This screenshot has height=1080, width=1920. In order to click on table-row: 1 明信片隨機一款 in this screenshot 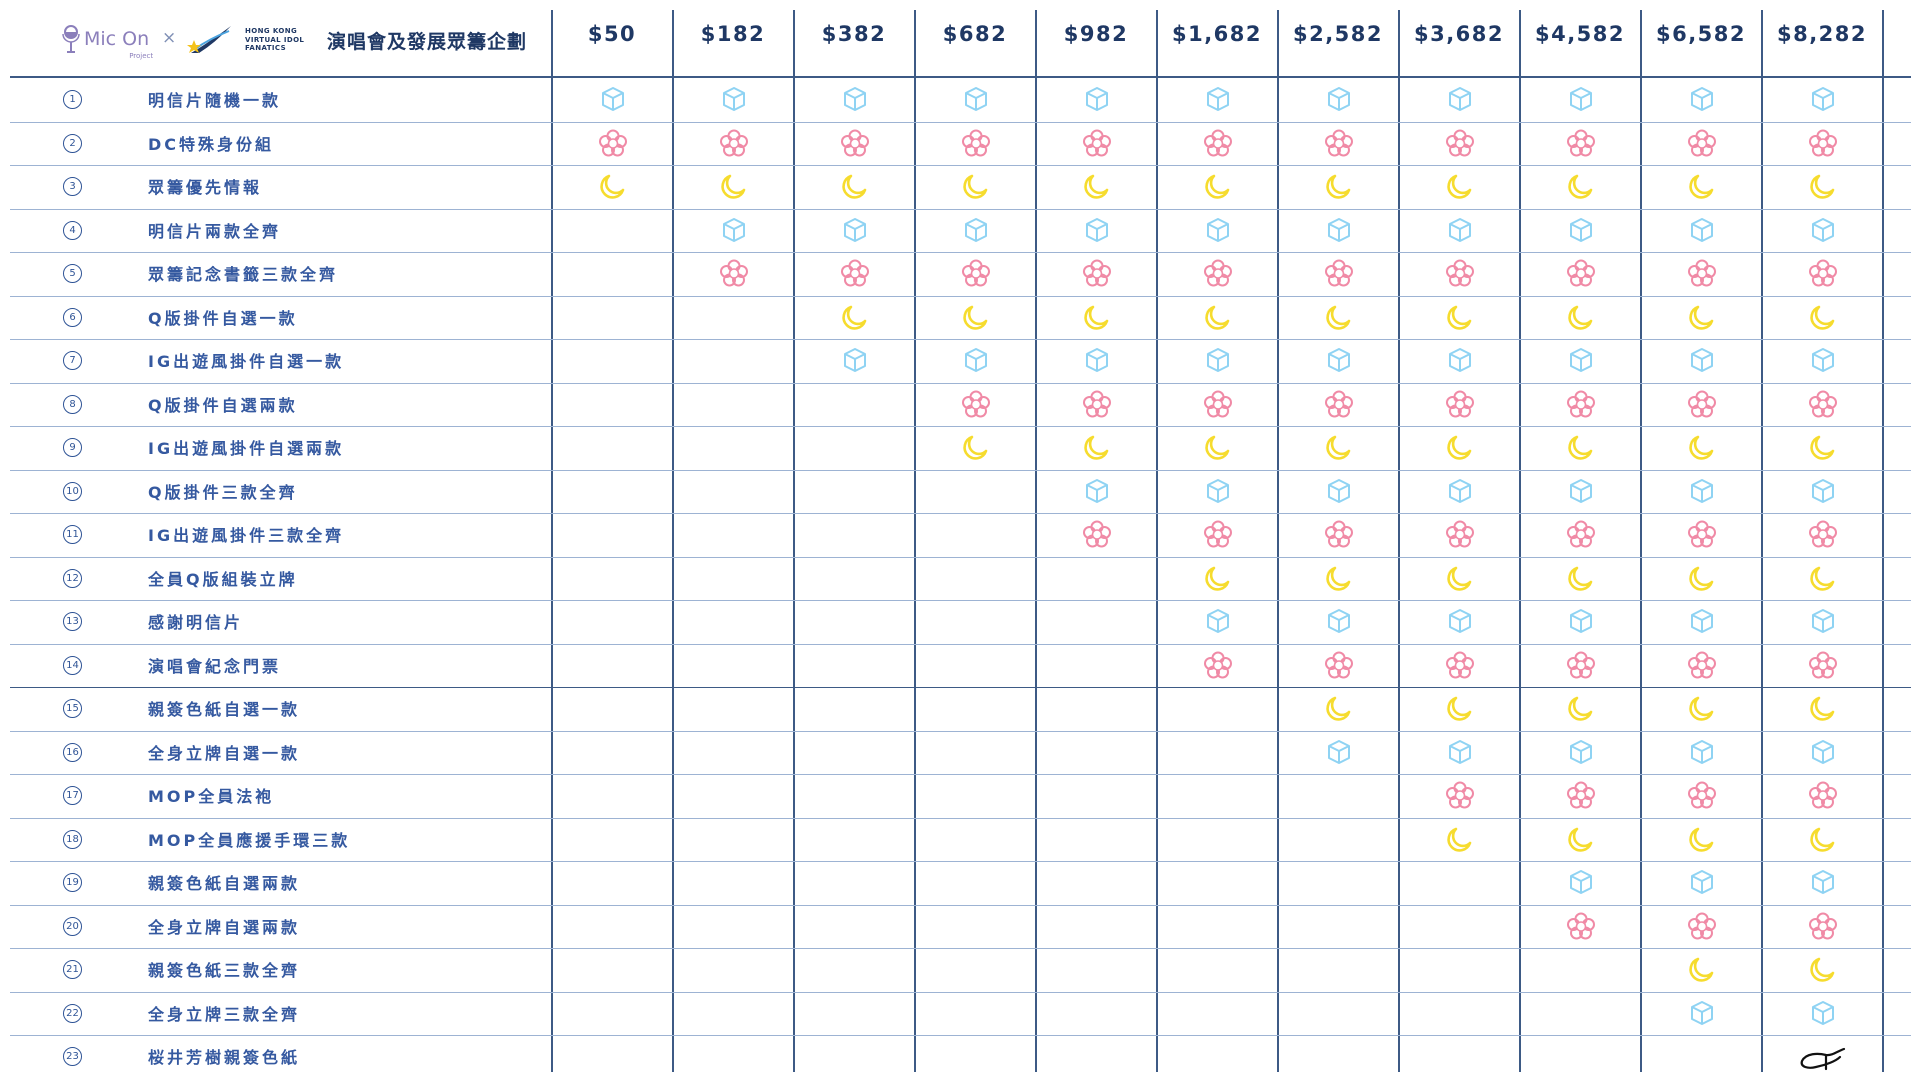, I will do `click(960, 100)`.